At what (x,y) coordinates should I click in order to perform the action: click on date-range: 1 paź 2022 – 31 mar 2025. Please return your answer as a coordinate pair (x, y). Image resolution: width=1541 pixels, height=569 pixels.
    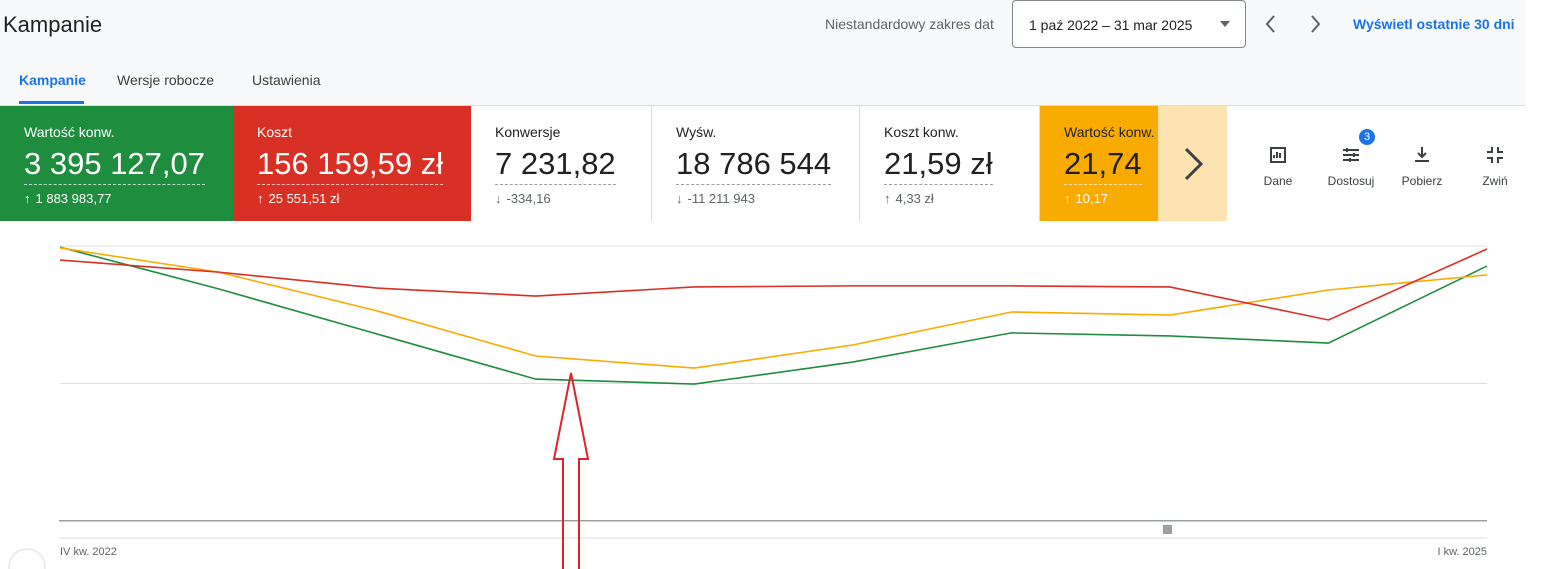
    Looking at the image, I should click on (1111, 25).